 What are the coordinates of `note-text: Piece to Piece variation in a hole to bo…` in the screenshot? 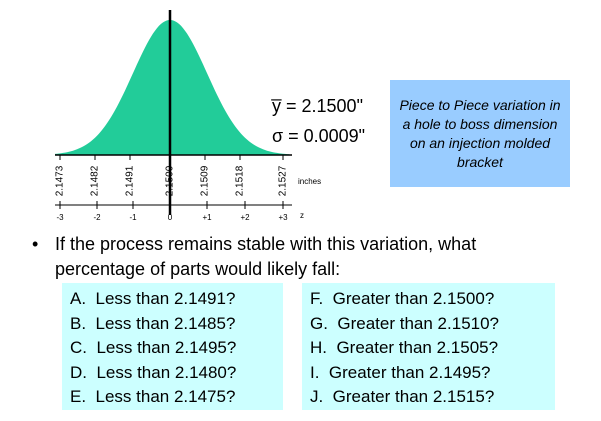 It's located at (480, 133).